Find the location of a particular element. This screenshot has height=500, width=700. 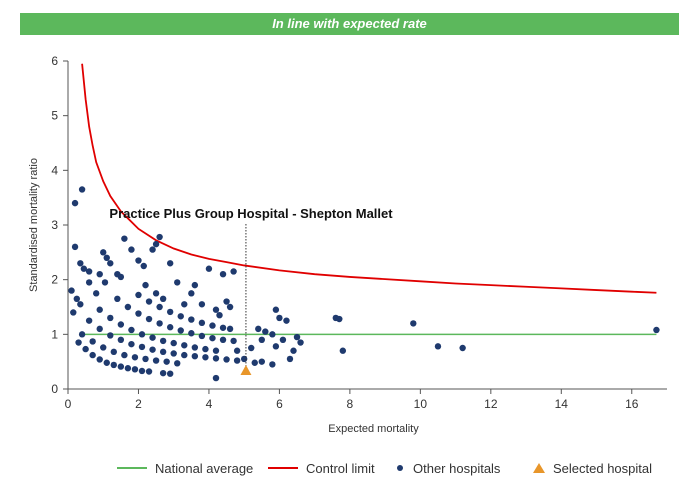

y-axis-label: Standardised mortality ratio is located at coordinates (34, 225).